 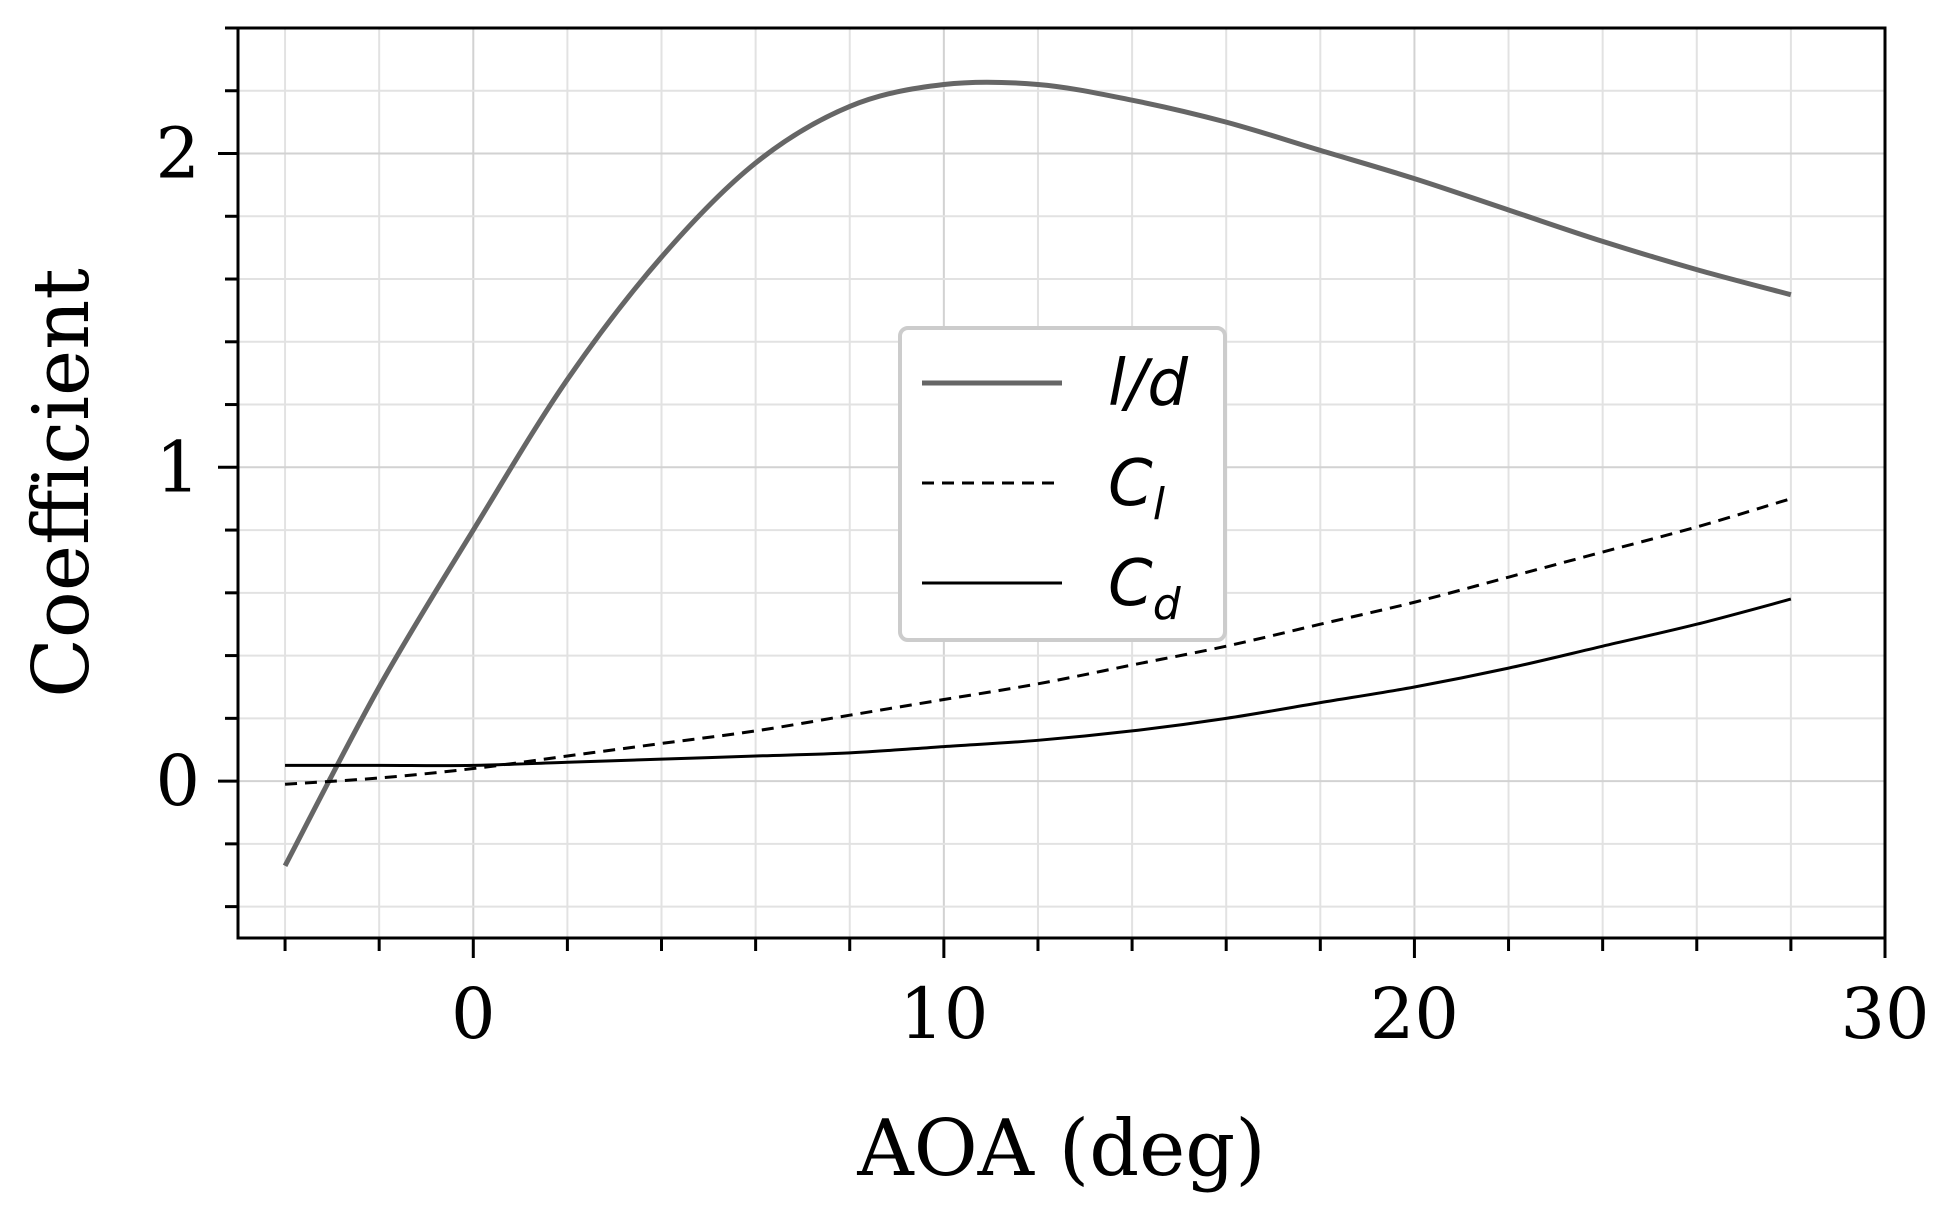 What do you see at coordinates (177, 154) in the screenshot?
I see `y-tick-label: 2` at bounding box center [177, 154].